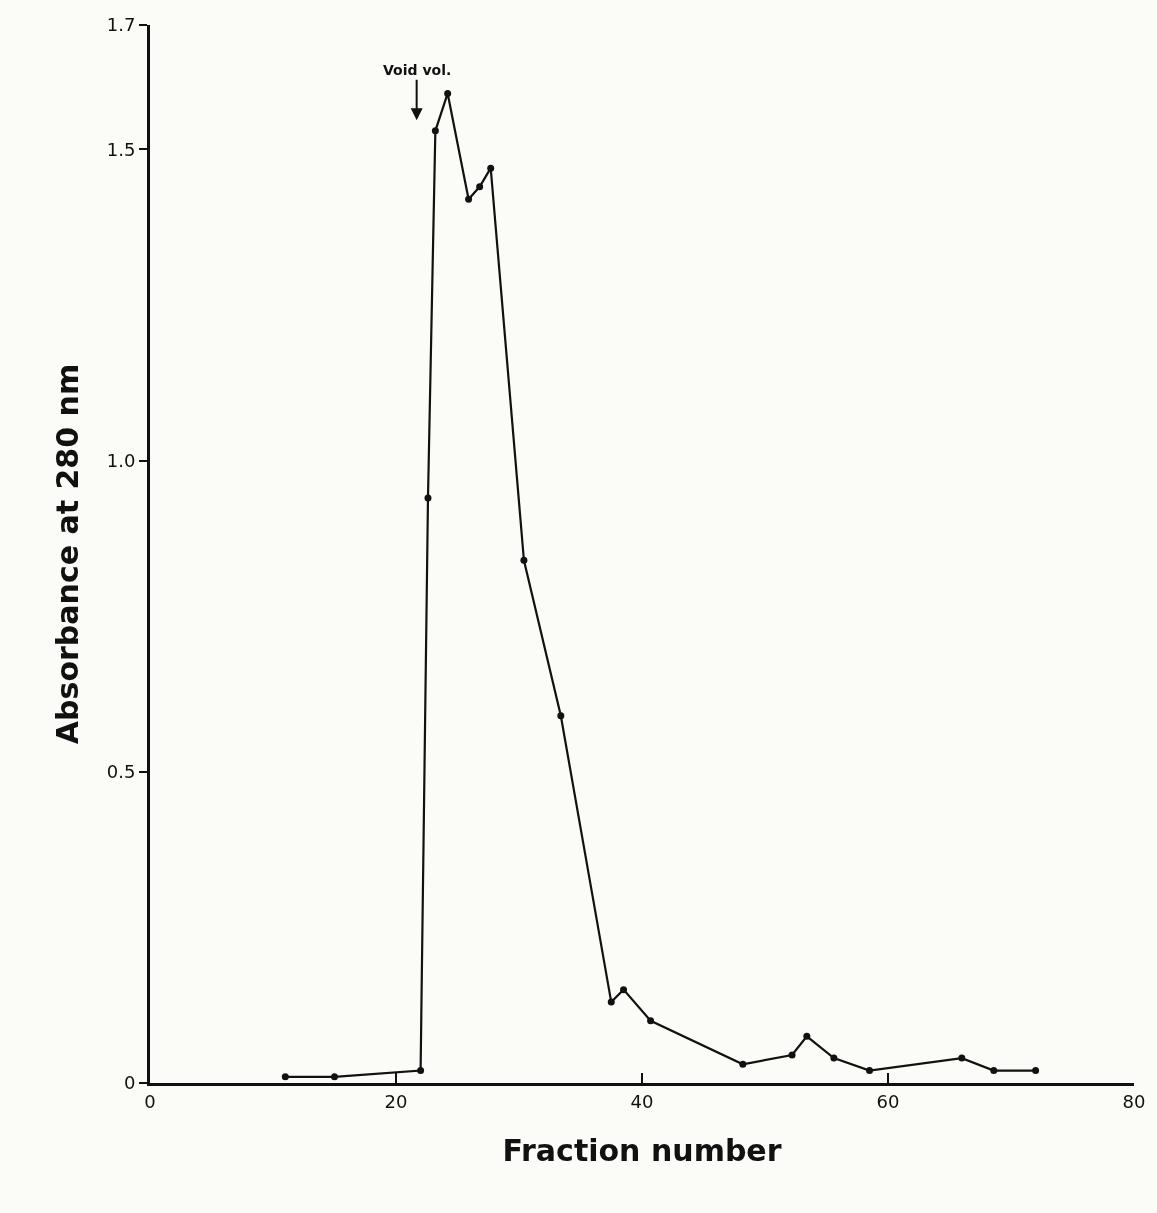 Image resolution: width=1157 pixels, height=1213 pixels. Describe the element at coordinates (1134, 1101) in the screenshot. I see `x-tick-label: 80` at that location.